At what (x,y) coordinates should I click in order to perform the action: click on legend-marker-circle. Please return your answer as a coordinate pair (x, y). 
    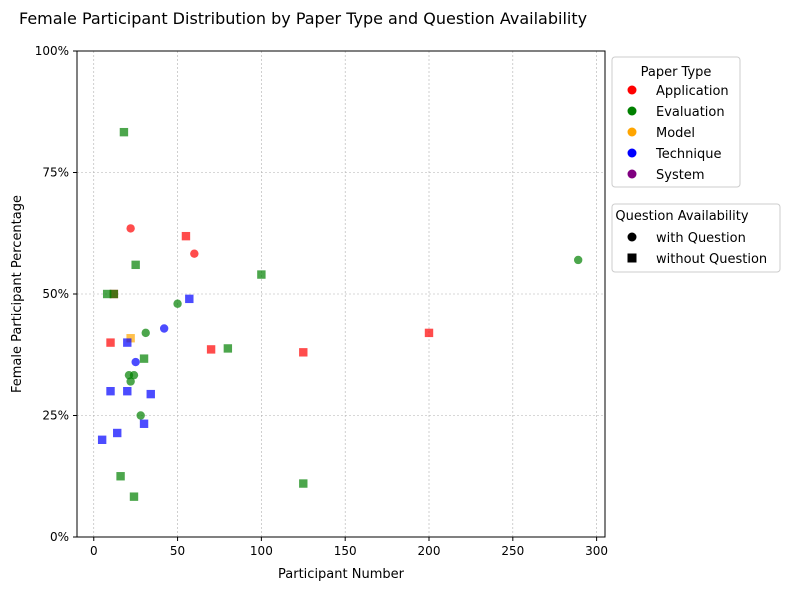
    Looking at the image, I should click on (632, 237).